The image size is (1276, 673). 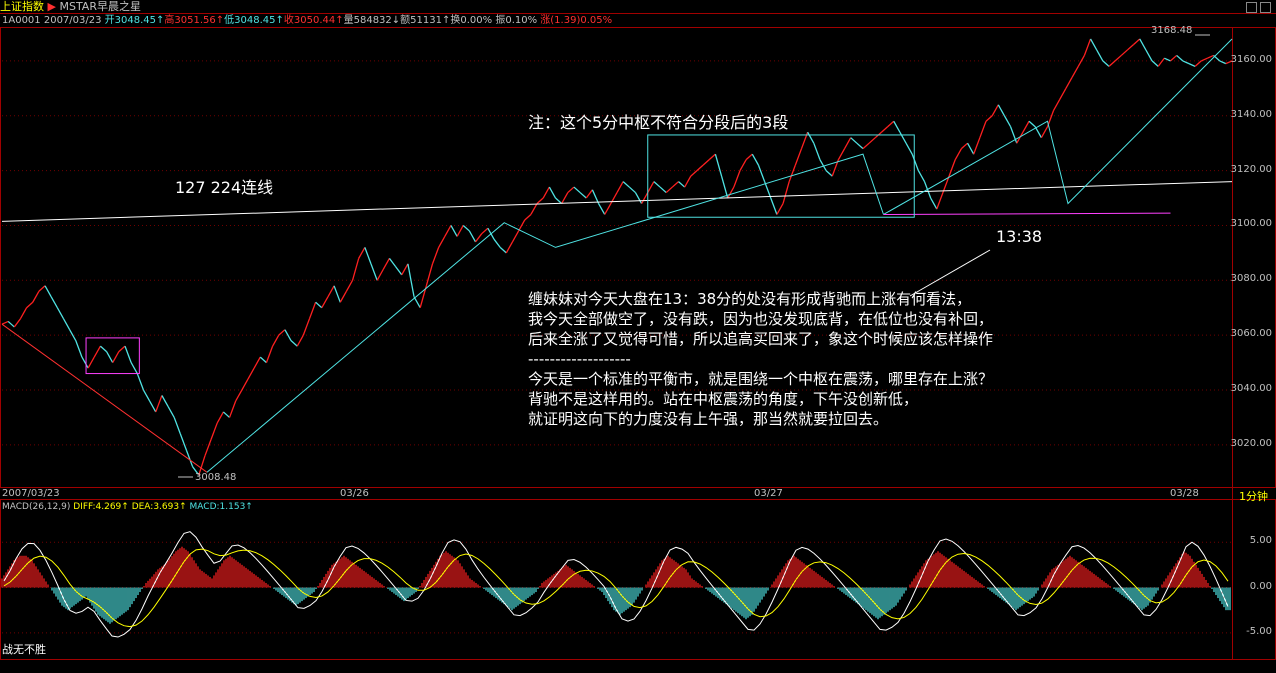 What do you see at coordinates (1019, 236) in the screenshot?
I see `annotation-time-label: 13:38` at bounding box center [1019, 236].